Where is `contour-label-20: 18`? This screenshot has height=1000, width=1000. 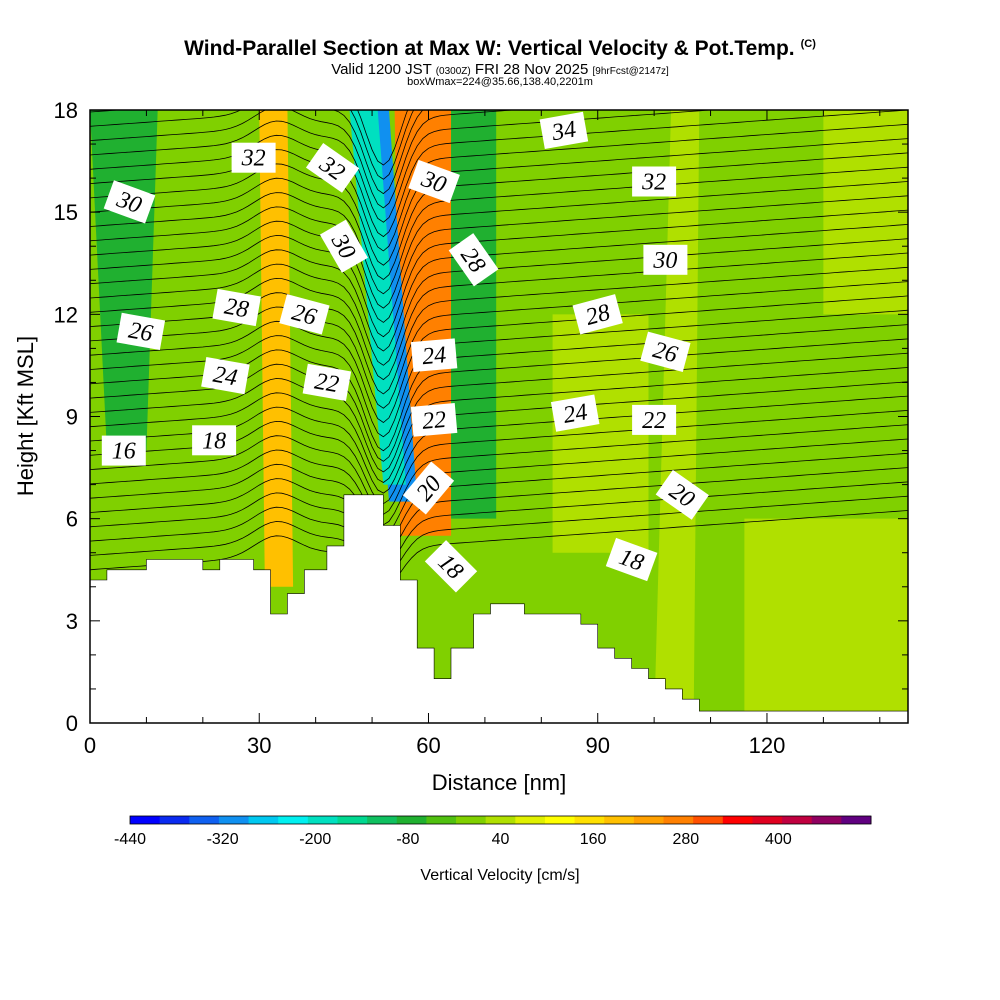 contour-label-20: 18 is located at coordinates (214, 440).